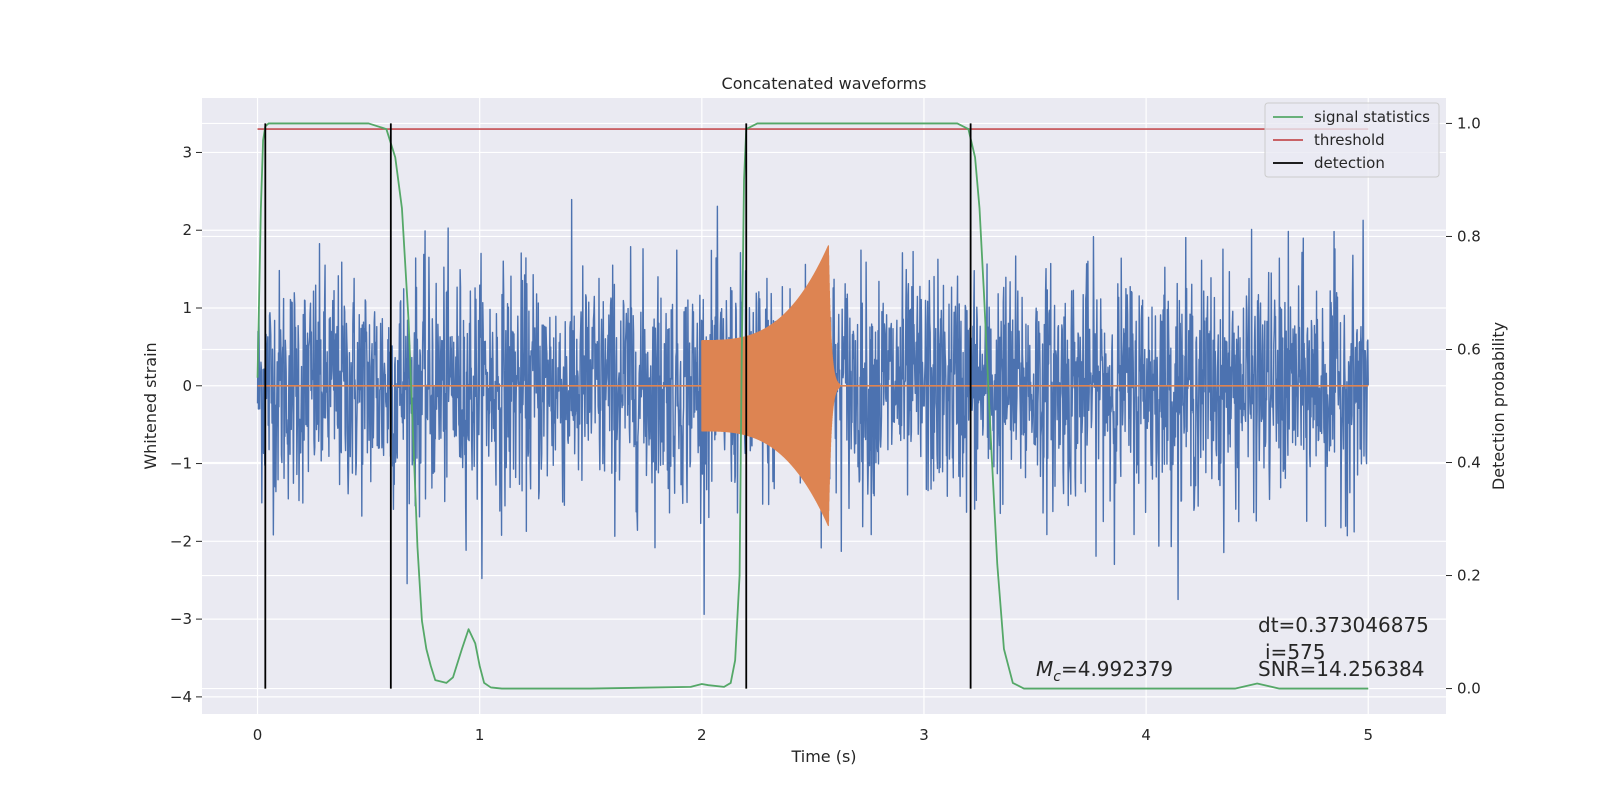 The image size is (1600, 804). What do you see at coordinates (187, 152) in the screenshot?
I see `y-tick-label: 3` at bounding box center [187, 152].